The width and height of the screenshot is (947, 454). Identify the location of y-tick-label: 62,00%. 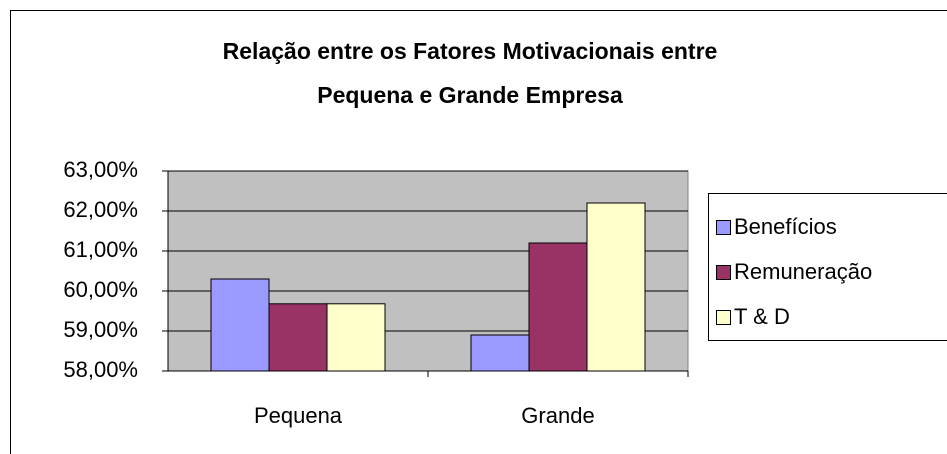
(100, 209).